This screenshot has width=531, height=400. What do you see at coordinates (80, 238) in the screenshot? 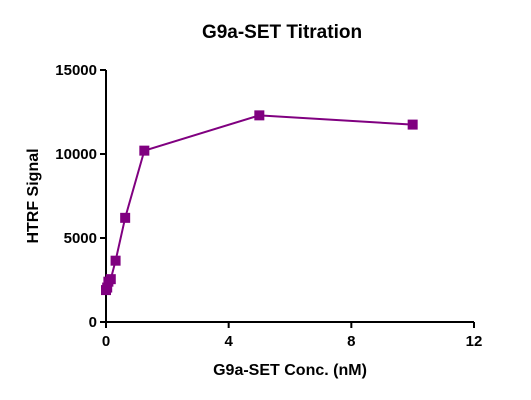
I see `y-tick-label: 5000` at bounding box center [80, 238].